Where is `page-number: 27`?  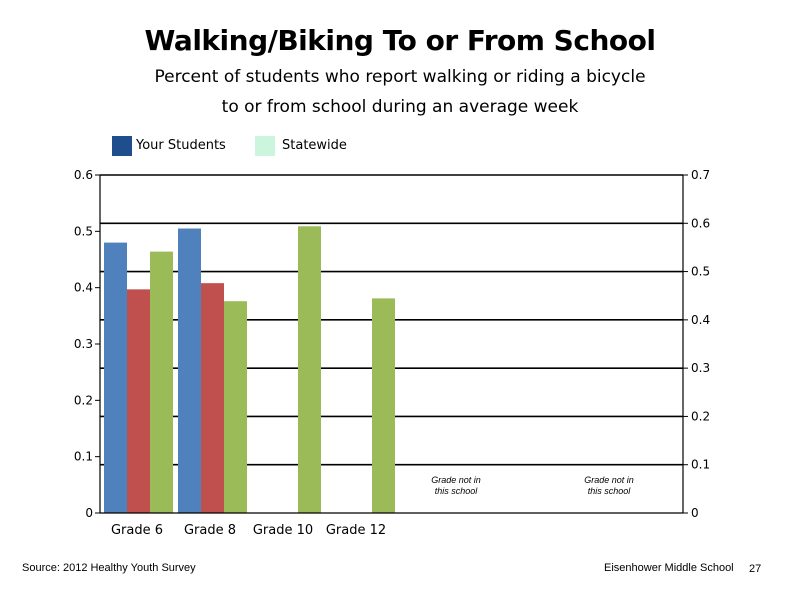 page-number: 27 is located at coordinates (755, 569).